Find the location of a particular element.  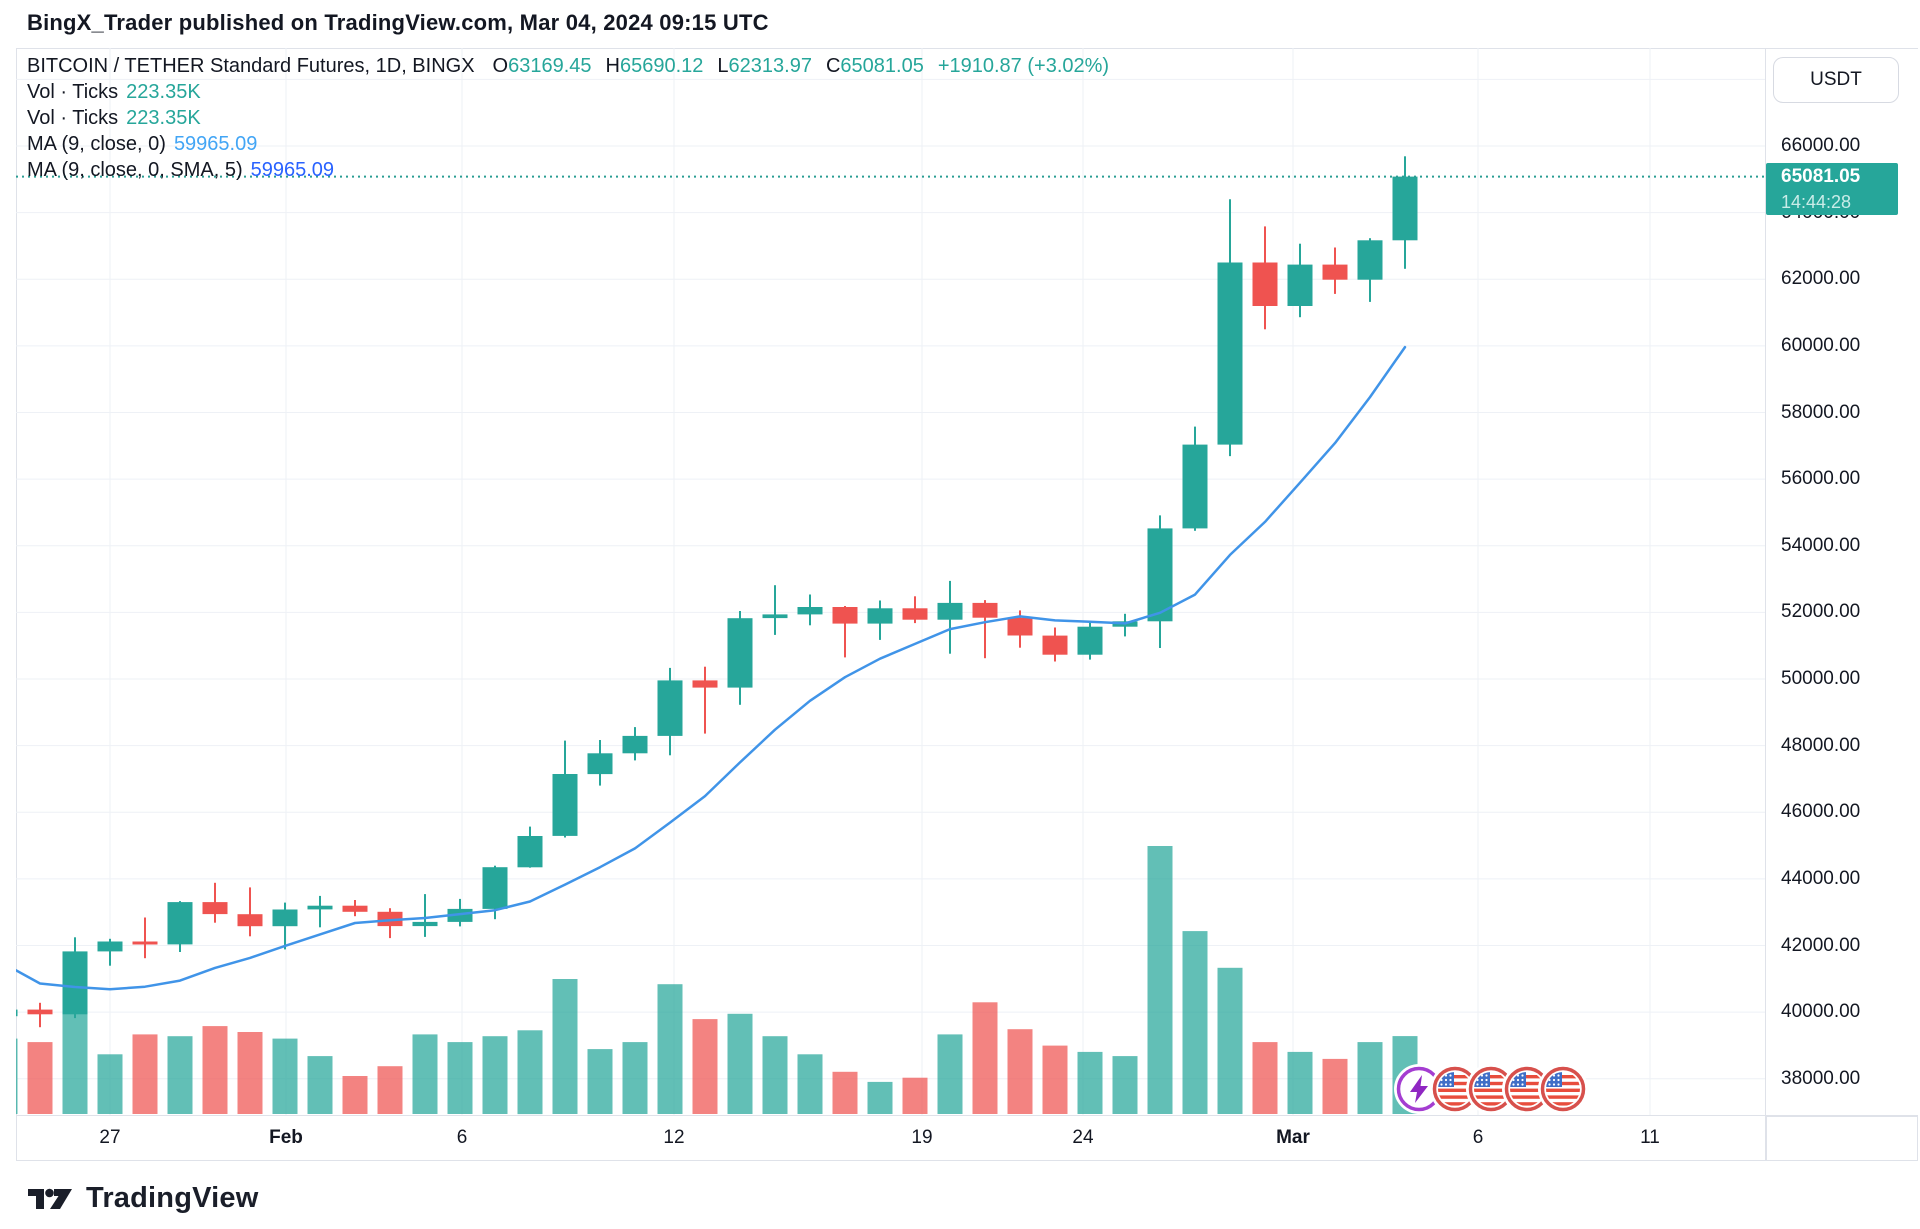

price-tick-label: 48000.00 is located at coordinates (1821, 745).